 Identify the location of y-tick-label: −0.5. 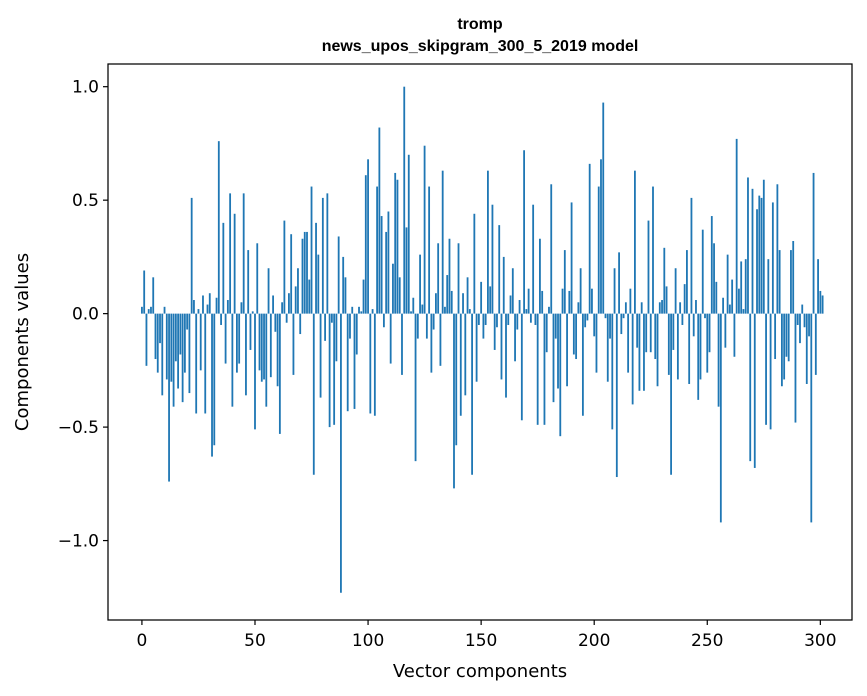
(78, 428).